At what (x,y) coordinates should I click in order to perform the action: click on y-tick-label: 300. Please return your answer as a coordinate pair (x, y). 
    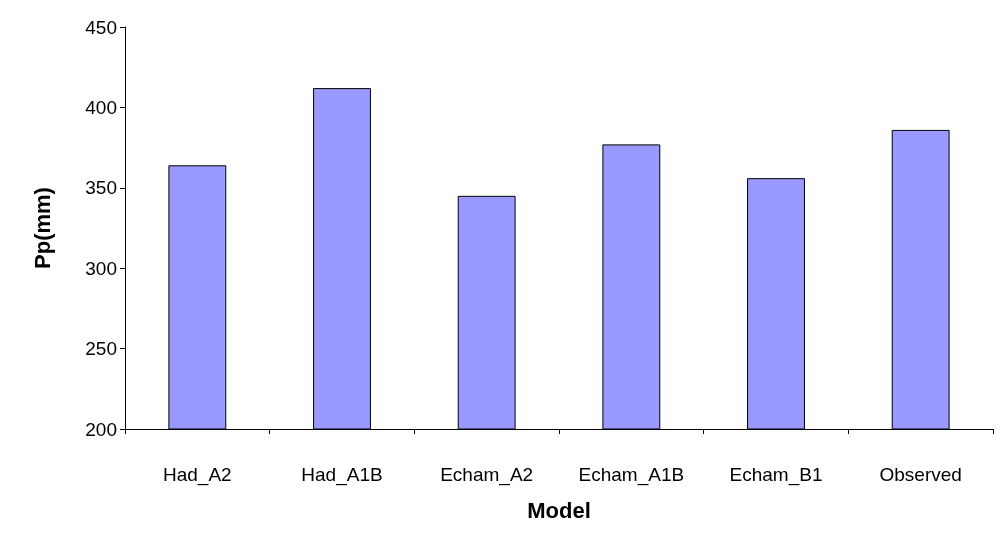
    Looking at the image, I should click on (101, 268).